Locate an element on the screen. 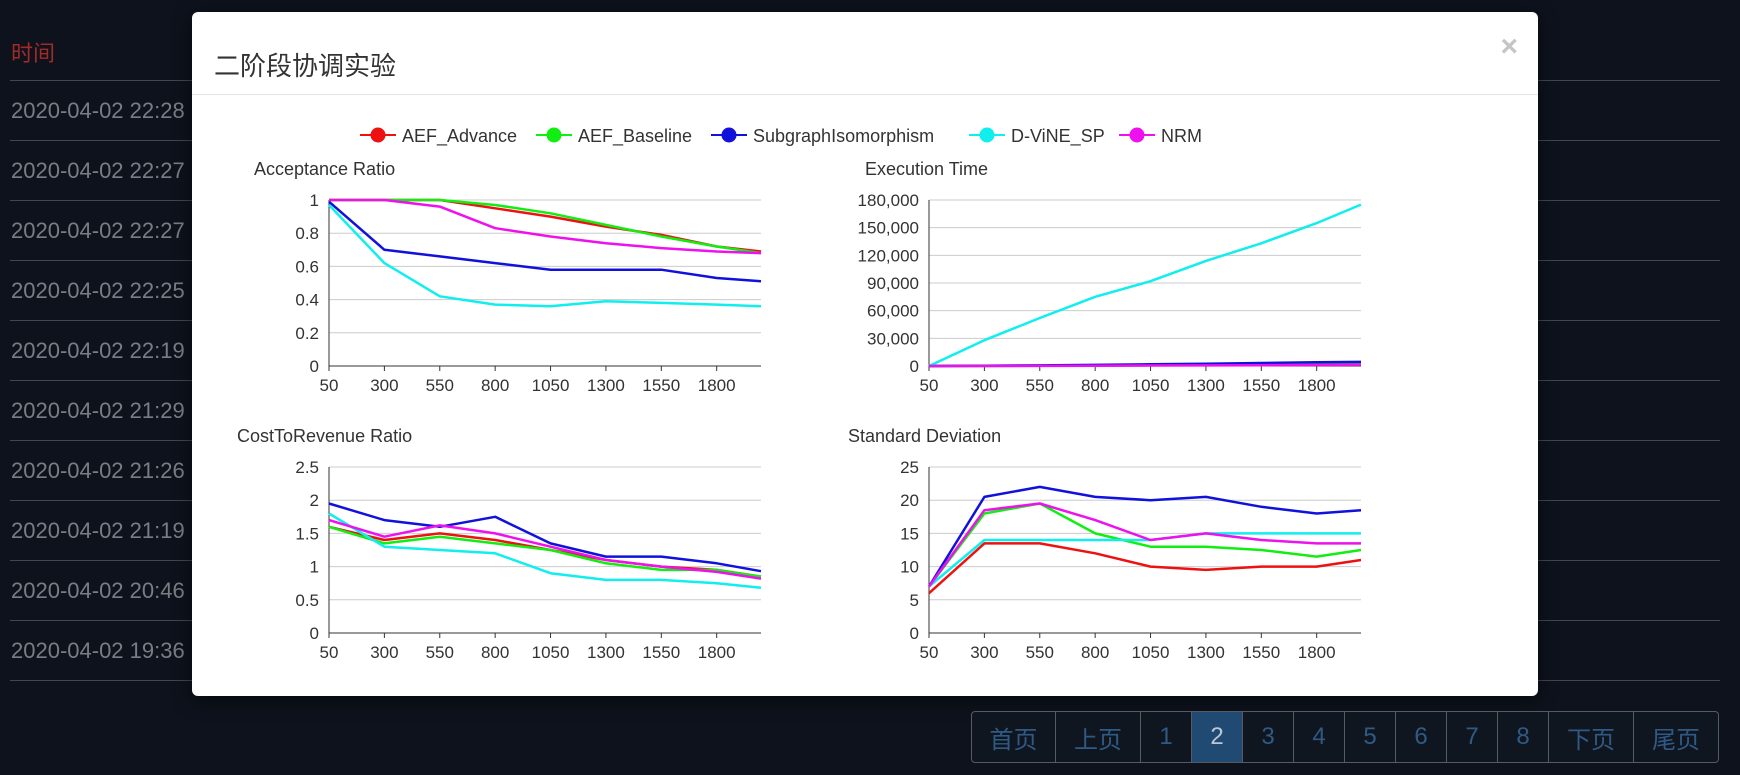 This screenshot has height=775, width=1740. legend-marker-AEF_Baseline is located at coordinates (554, 135).